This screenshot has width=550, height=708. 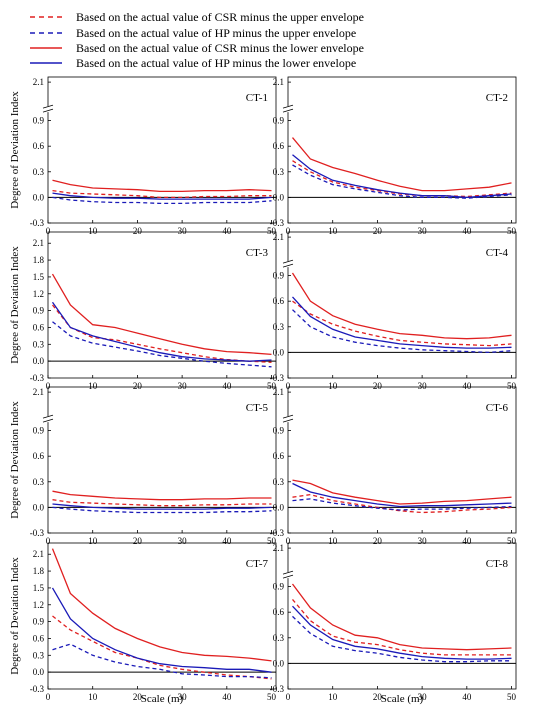 I want to click on panel-ct-8: 0 10 20 30 40 50-0.30.00.30.60.92.1CT-8, so click(x=393, y=622).